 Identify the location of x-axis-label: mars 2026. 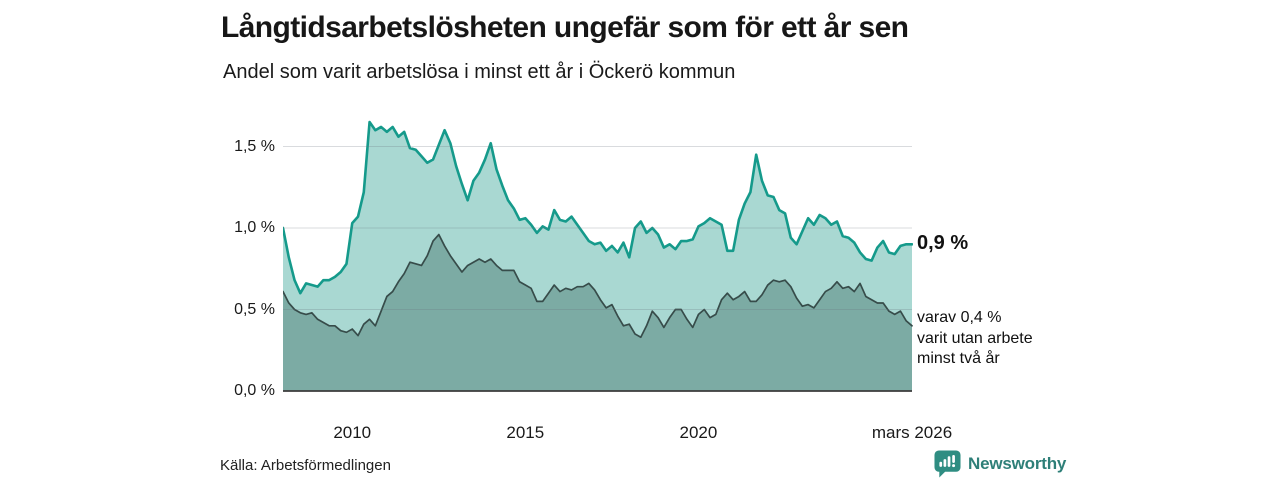
(912, 432).